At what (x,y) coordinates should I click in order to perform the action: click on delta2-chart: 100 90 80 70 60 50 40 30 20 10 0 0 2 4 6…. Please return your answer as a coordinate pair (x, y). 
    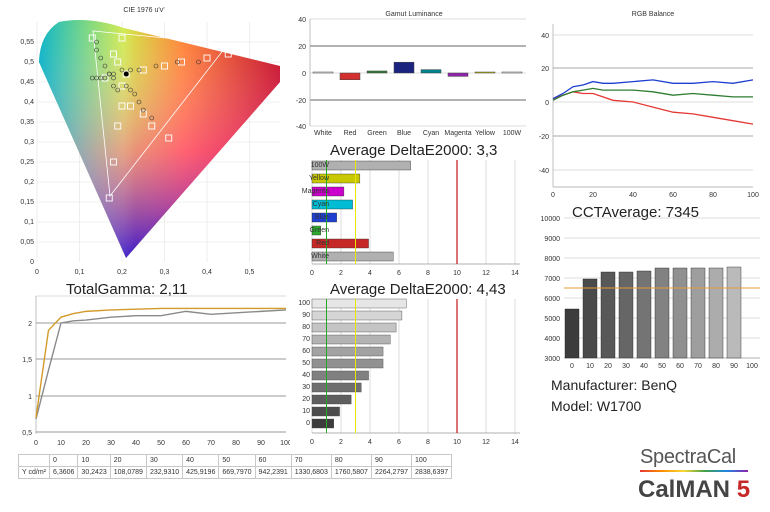
    Looking at the image, I should click on (409, 372).